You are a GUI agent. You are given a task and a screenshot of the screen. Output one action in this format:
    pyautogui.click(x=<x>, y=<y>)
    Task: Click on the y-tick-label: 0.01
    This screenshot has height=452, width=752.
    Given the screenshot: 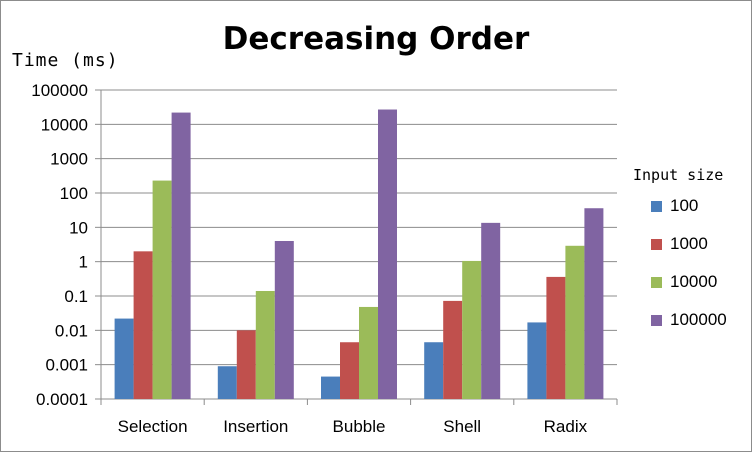 What is the action you would take?
    pyautogui.click(x=71, y=330)
    